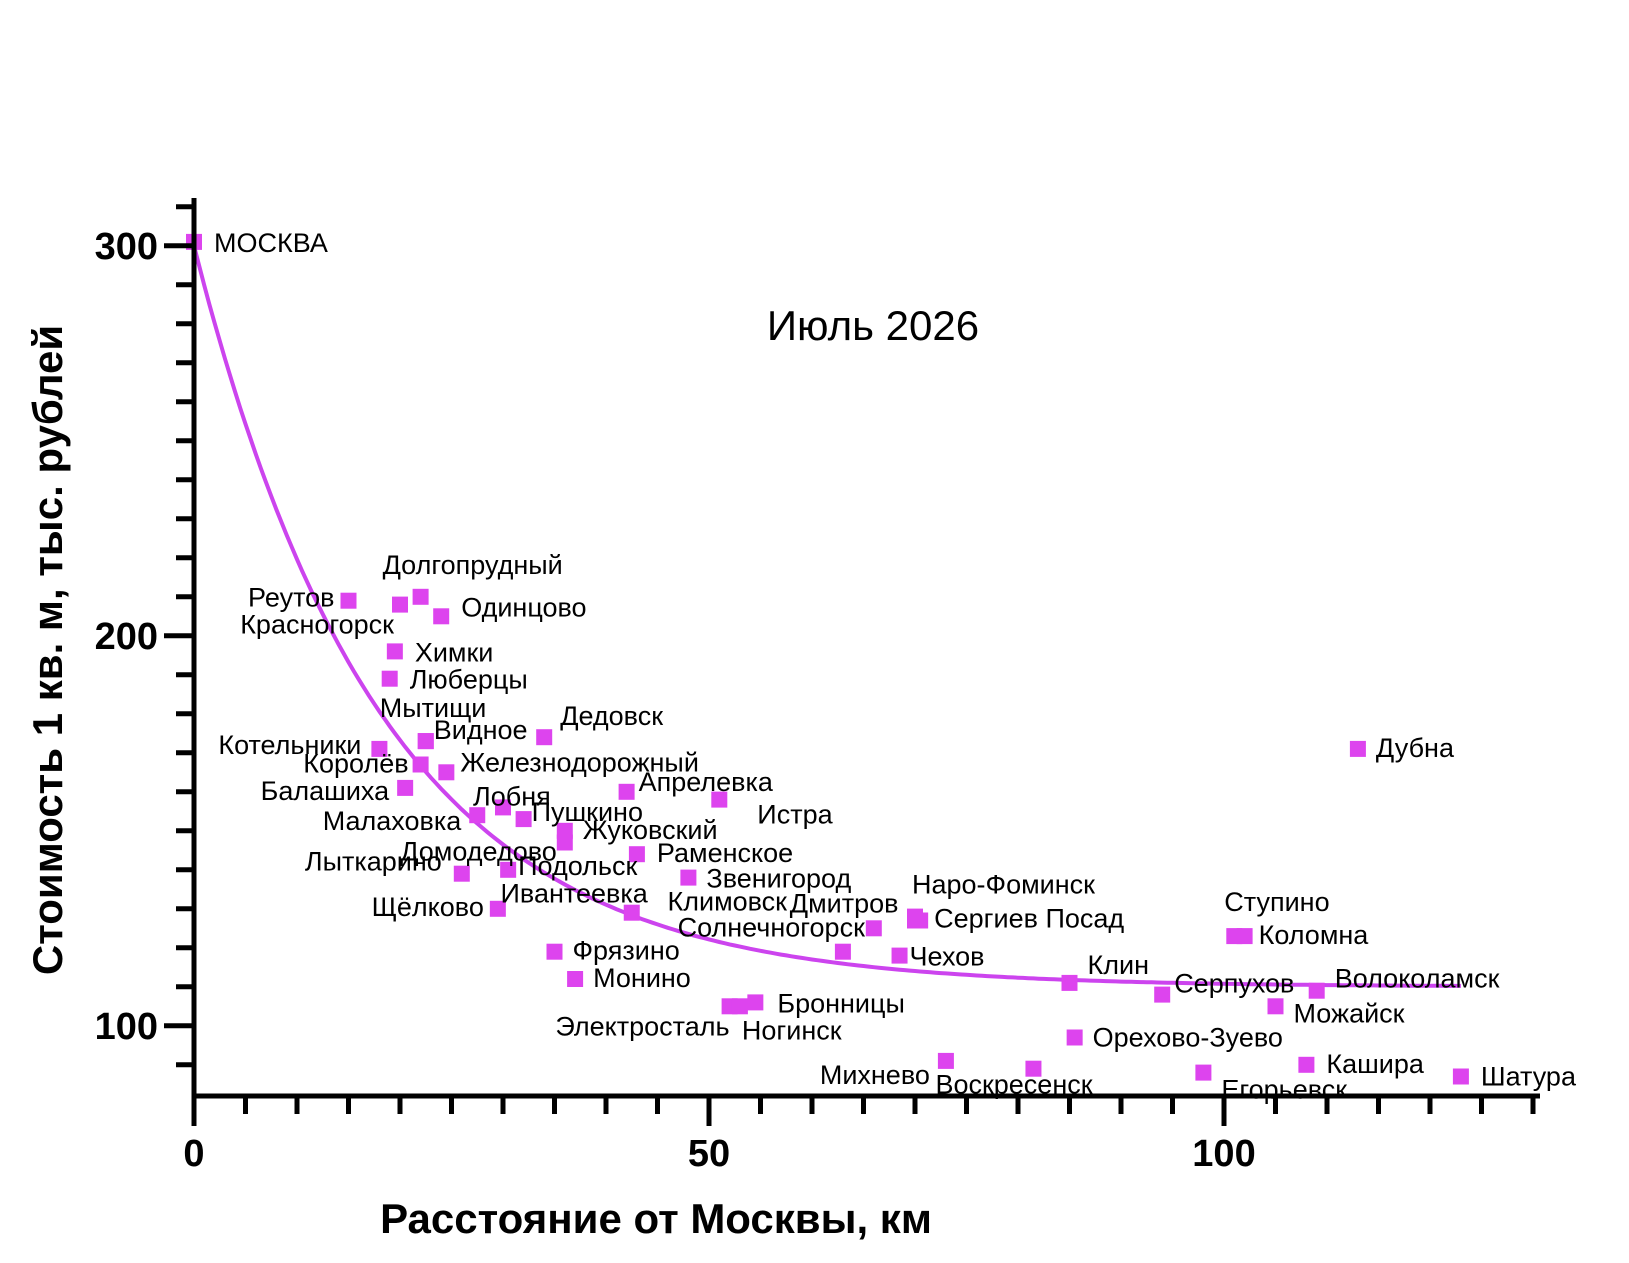  I want to click on point-label: Монино, so click(642, 978).